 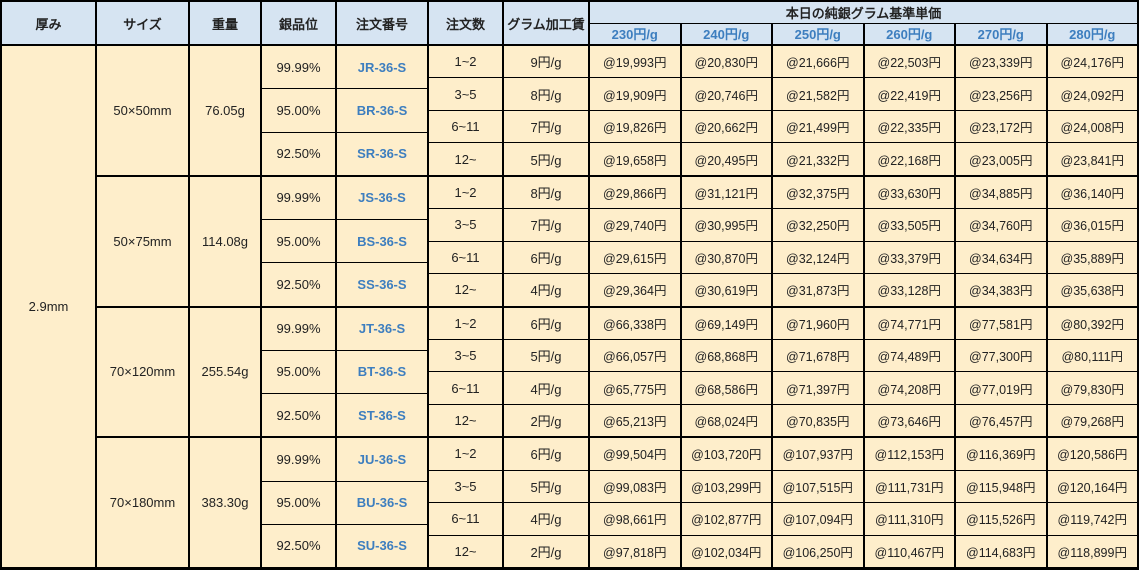 I want to click on price-cell: @102,034円, so click(x=727, y=551).